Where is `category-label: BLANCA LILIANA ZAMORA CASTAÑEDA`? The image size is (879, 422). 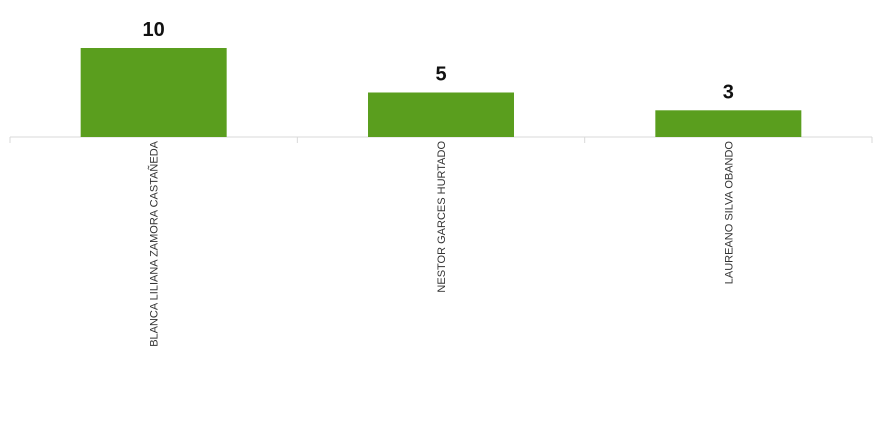 category-label: BLANCA LILIANA ZAMORA CASTAÑEDA is located at coordinates (154, 243).